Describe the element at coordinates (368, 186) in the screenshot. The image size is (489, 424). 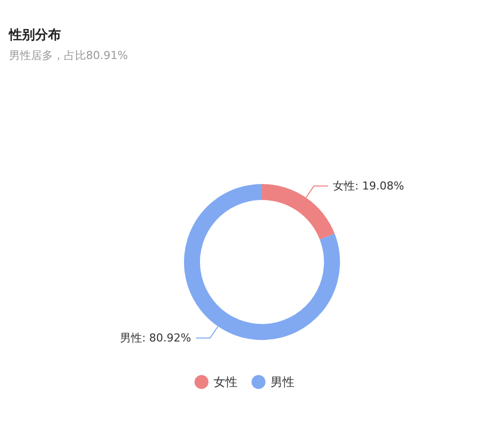
I see `data-label: 女性: 19.08%` at that location.